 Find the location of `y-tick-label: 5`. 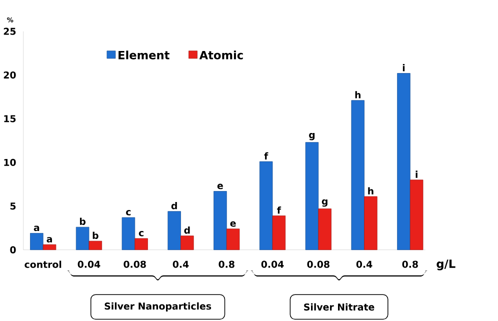

y-tick-label: 5 is located at coordinates (13, 206).